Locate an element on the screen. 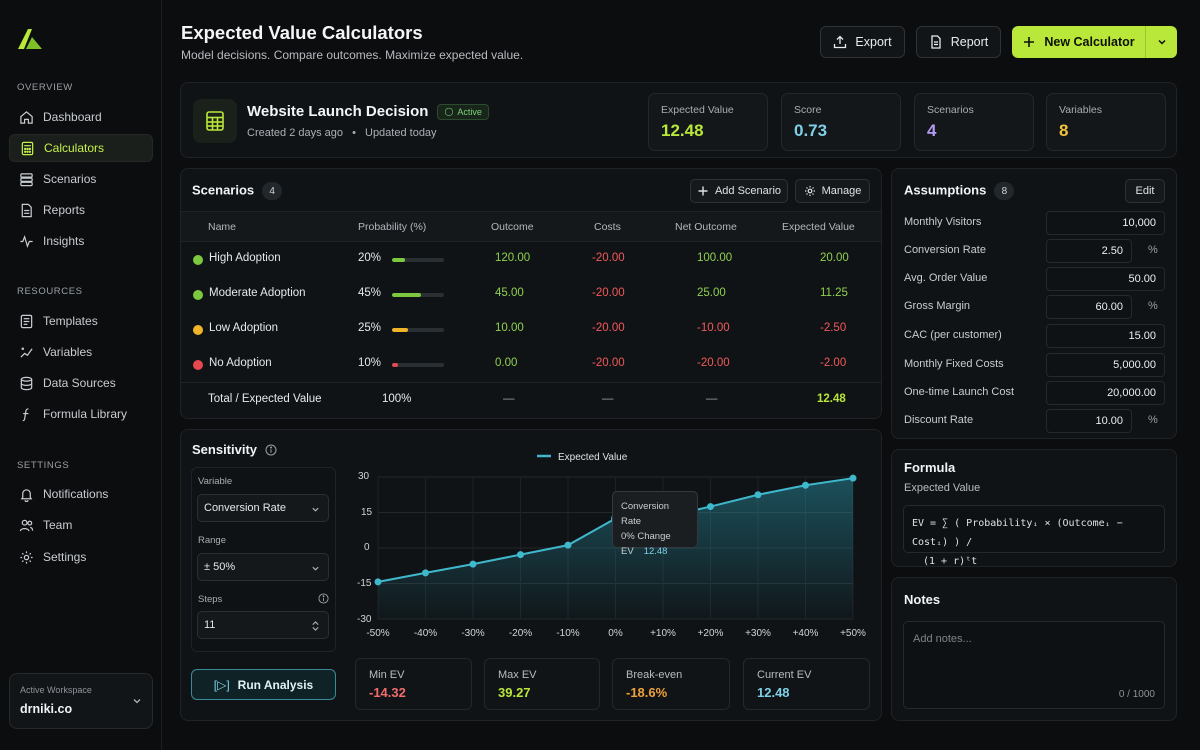 Image resolution: width=1200 pixels, height=750 pixels. probability-bar is located at coordinates (418, 330).